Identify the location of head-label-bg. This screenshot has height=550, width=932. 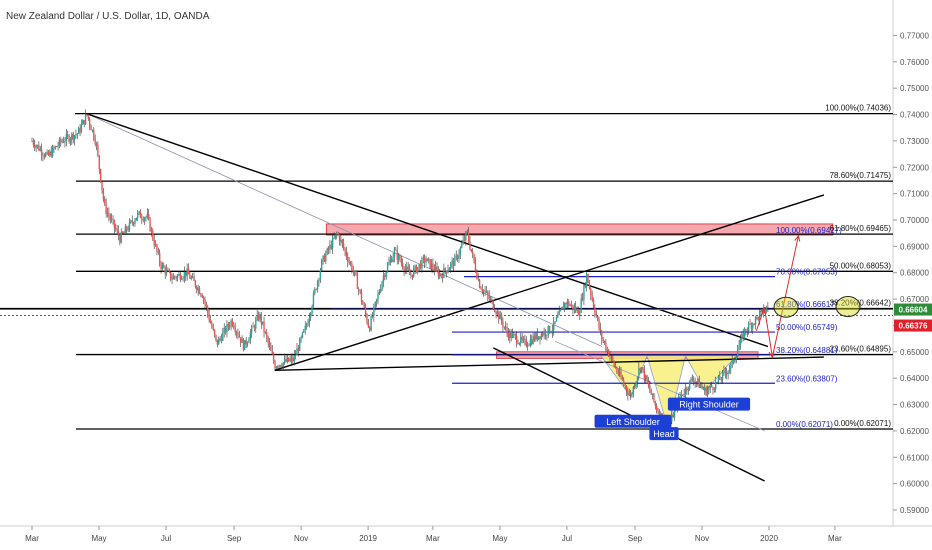
(664, 434).